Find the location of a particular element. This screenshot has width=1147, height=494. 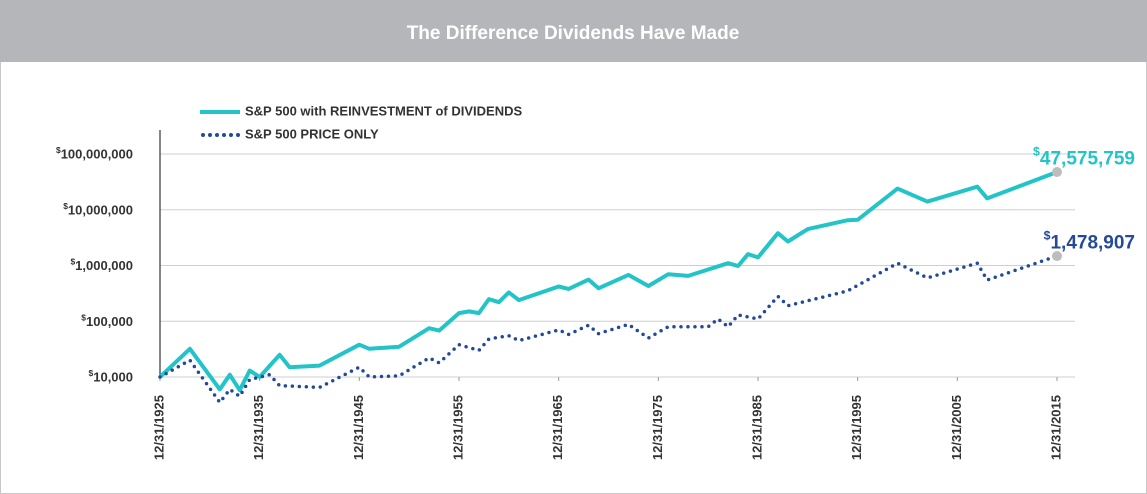

y-tick-label: $100,000,000 is located at coordinates (94, 153).